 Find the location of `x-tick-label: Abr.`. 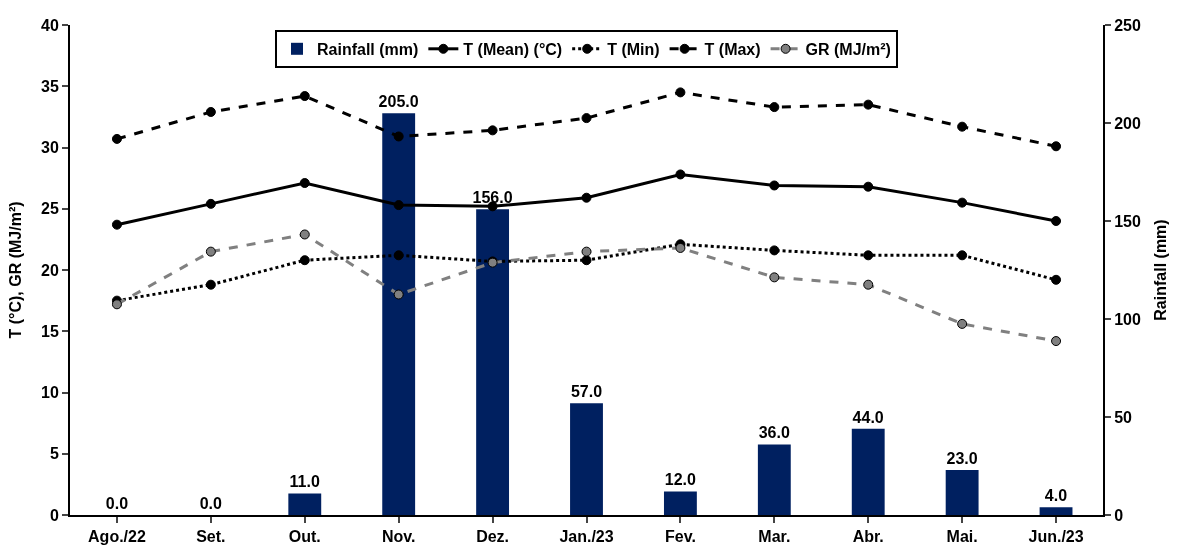

x-tick-label: Abr. is located at coordinates (868, 537).